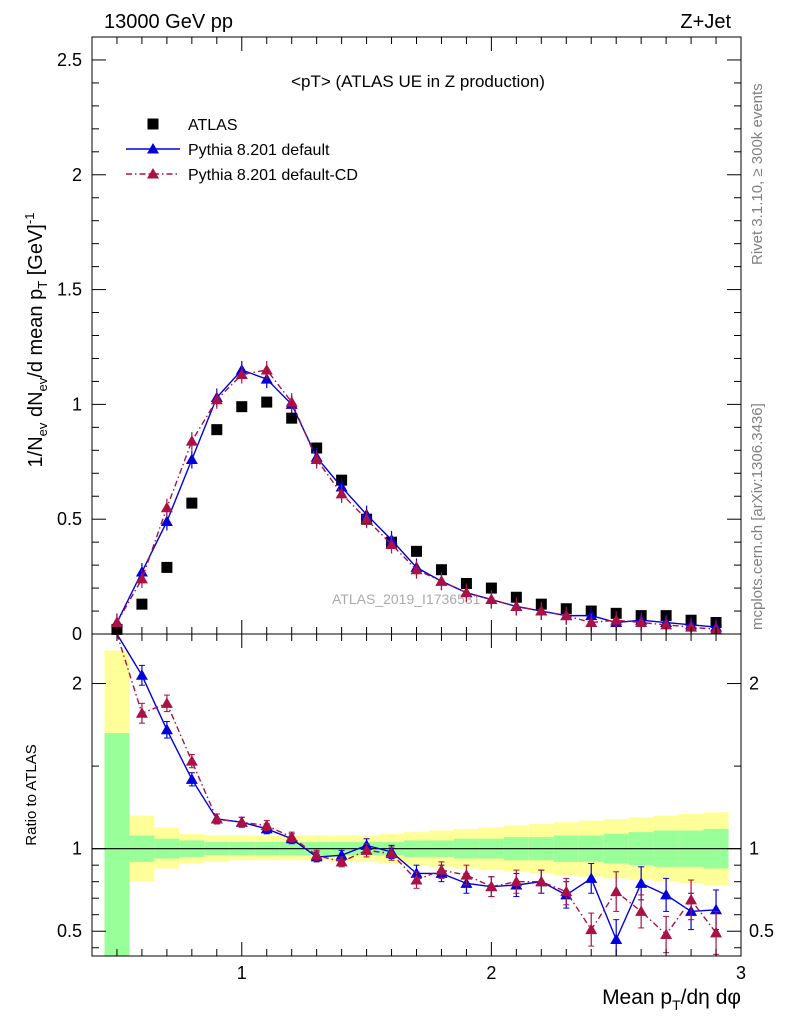 This screenshot has height=1024, width=786. I want to click on legend-label: Pythia 8.201 default, so click(259, 150).